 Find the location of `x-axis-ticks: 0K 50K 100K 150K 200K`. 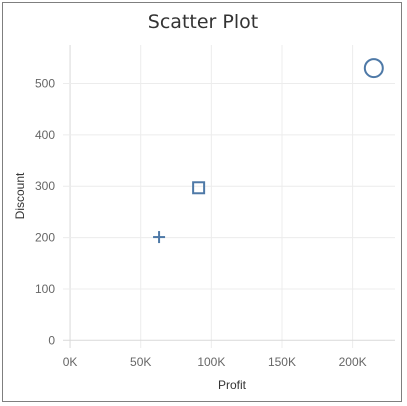

x-axis-ticks: 0K 50K 100K 150K 200K is located at coordinates (215, 362).